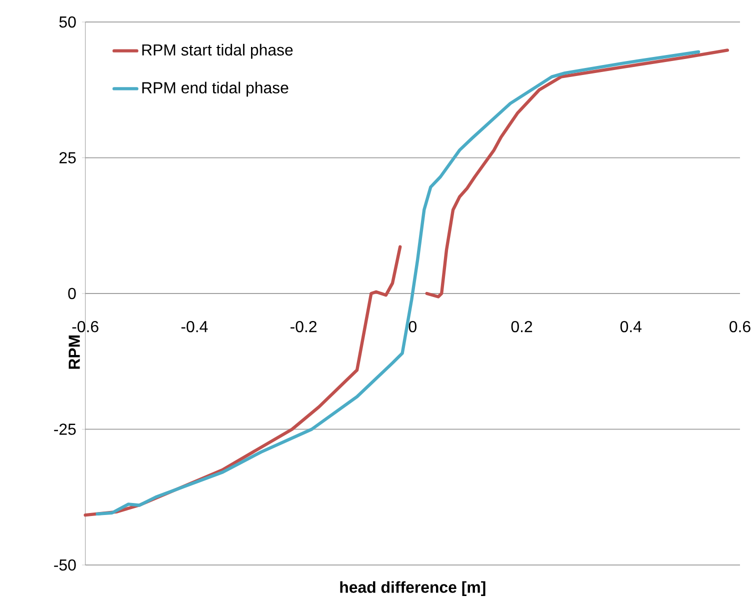  Describe the element at coordinates (65, 565) in the screenshot. I see `y-tick-label: -50` at that location.